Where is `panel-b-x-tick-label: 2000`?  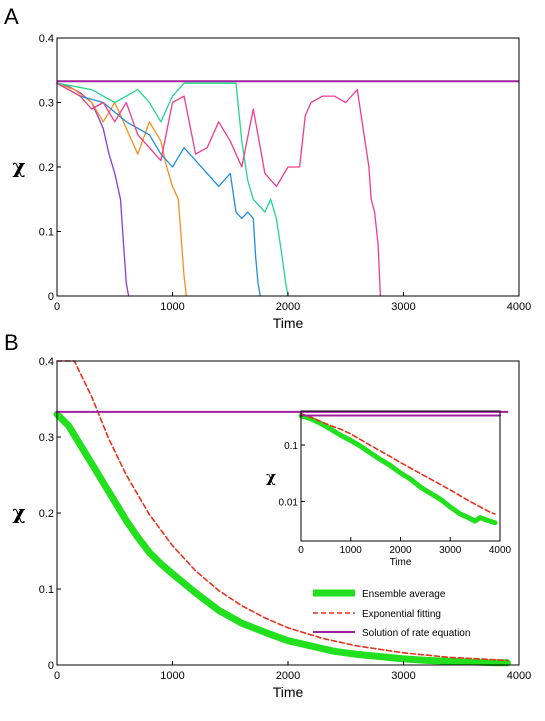
panel-b-x-tick-label: 2000 is located at coordinates (288, 676).